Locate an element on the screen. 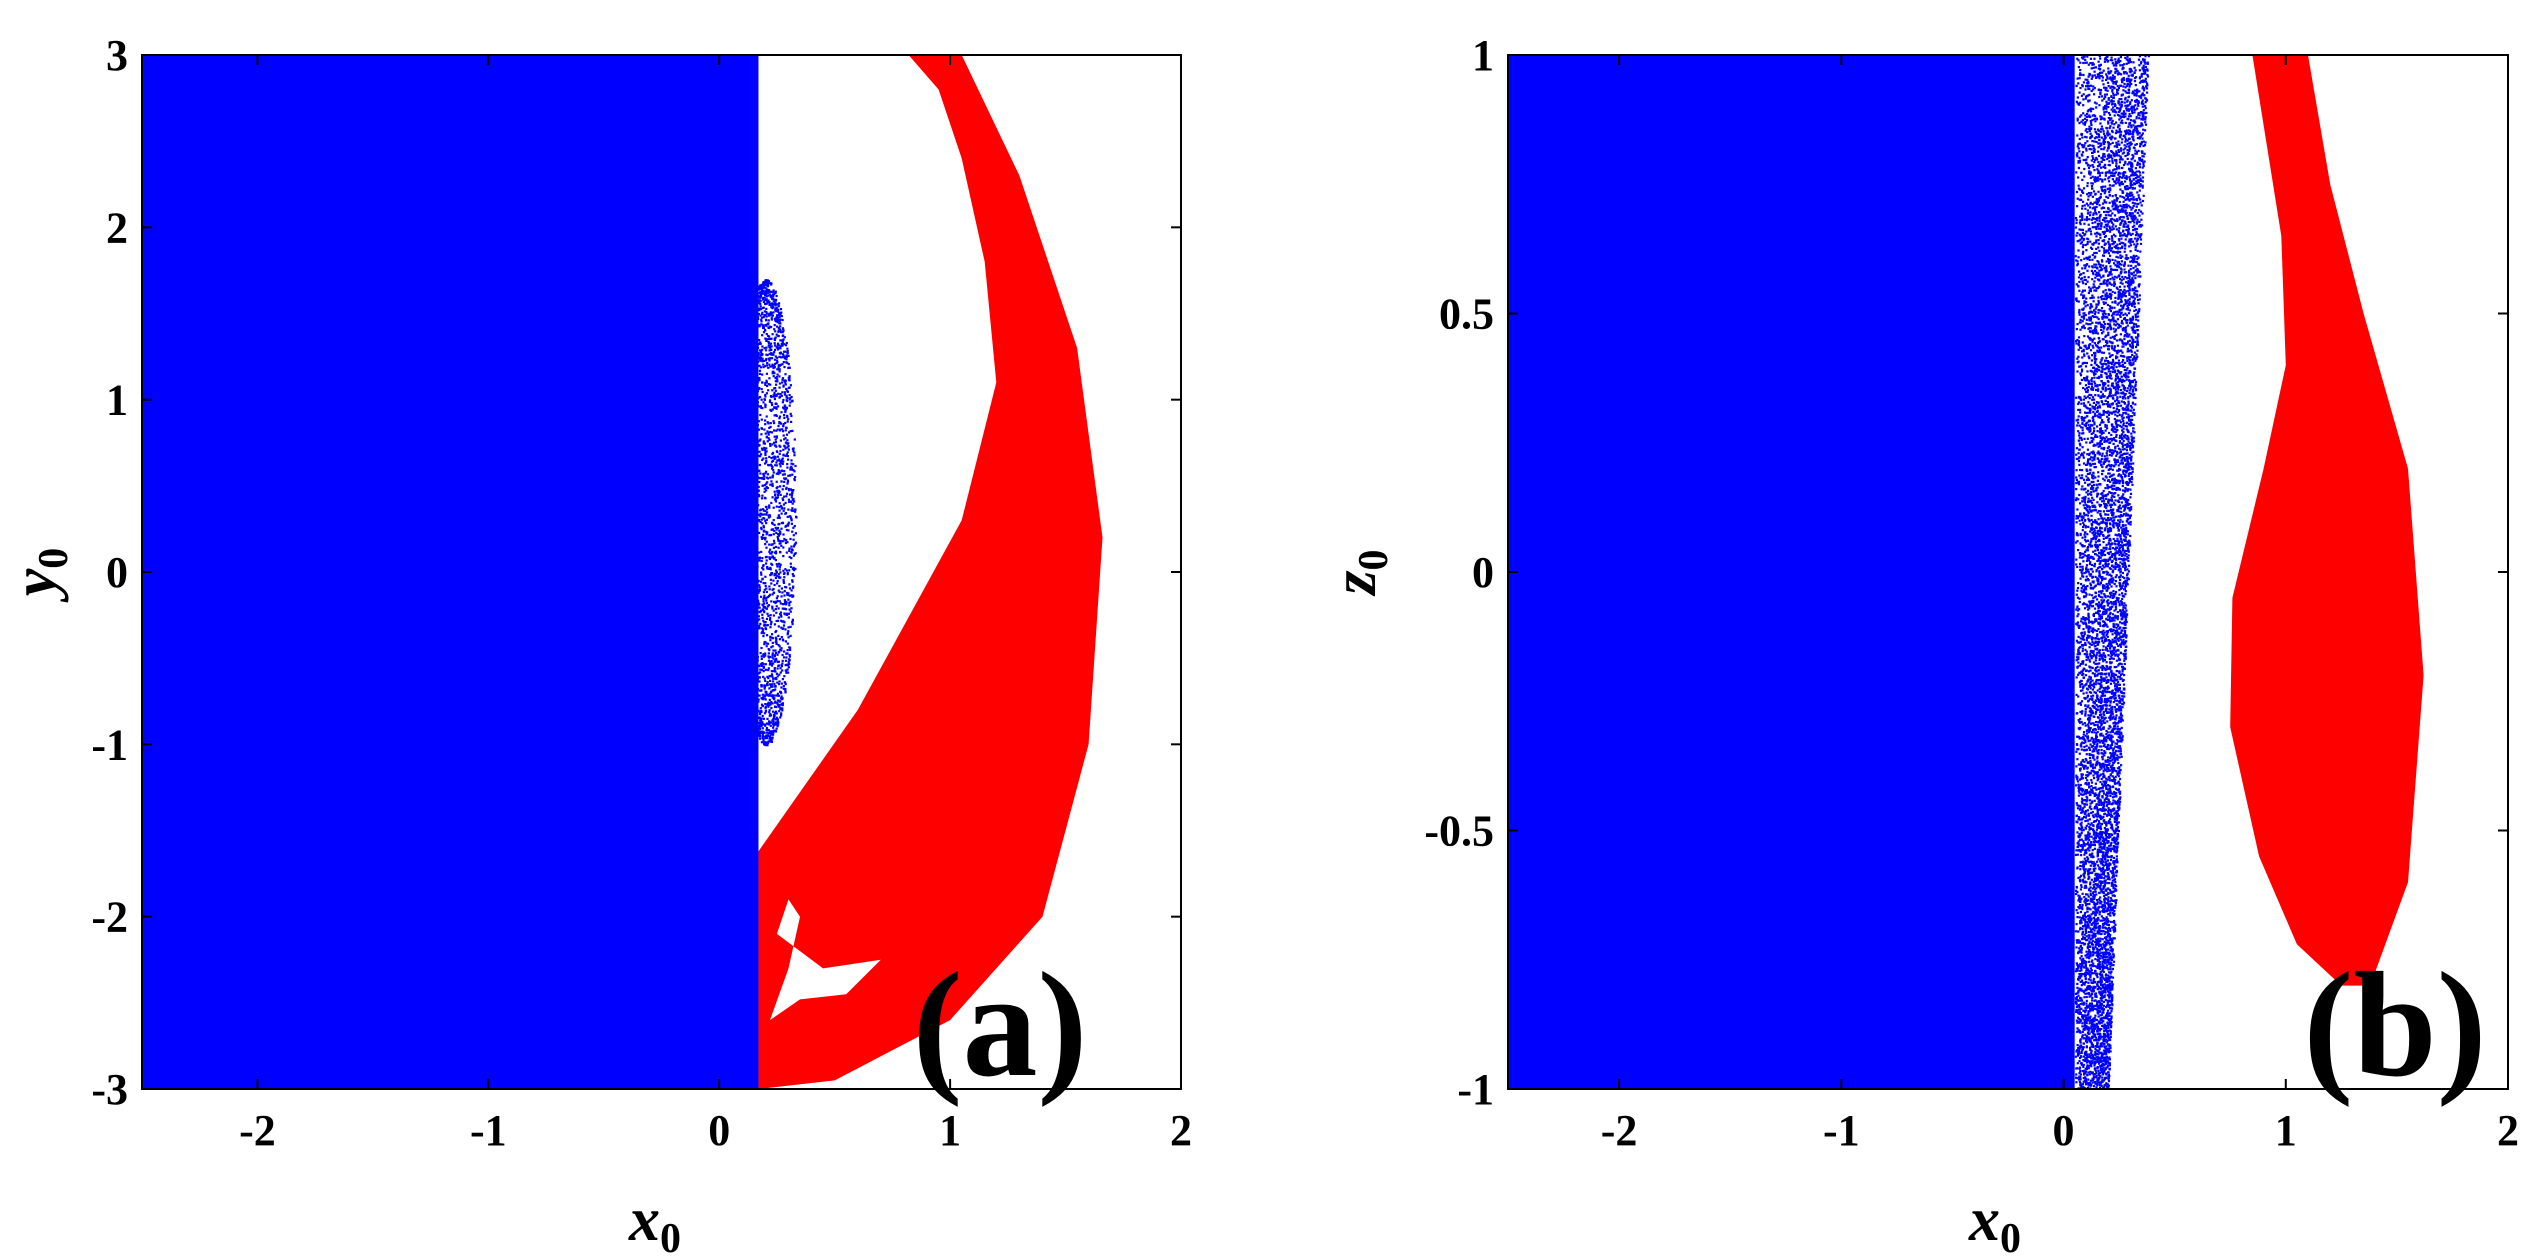 The image size is (2529, 1259). panel-b-xtick-label: -1 is located at coordinates (1841, 1130).